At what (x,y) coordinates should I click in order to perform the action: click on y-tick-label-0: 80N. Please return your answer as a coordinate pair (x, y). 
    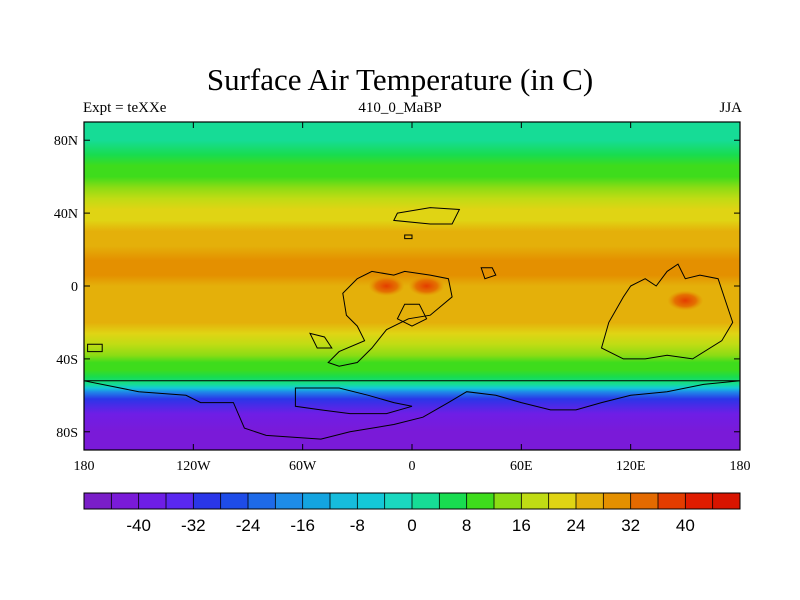
    Looking at the image, I should click on (66, 141).